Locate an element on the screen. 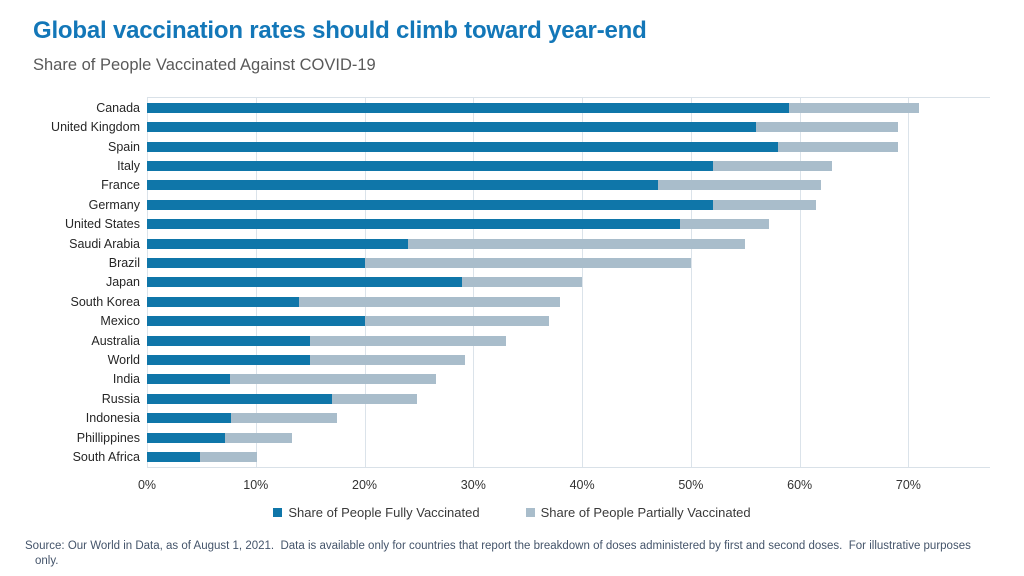 The width and height of the screenshot is (1024, 576). gridline-60% is located at coordinates (800, 282).